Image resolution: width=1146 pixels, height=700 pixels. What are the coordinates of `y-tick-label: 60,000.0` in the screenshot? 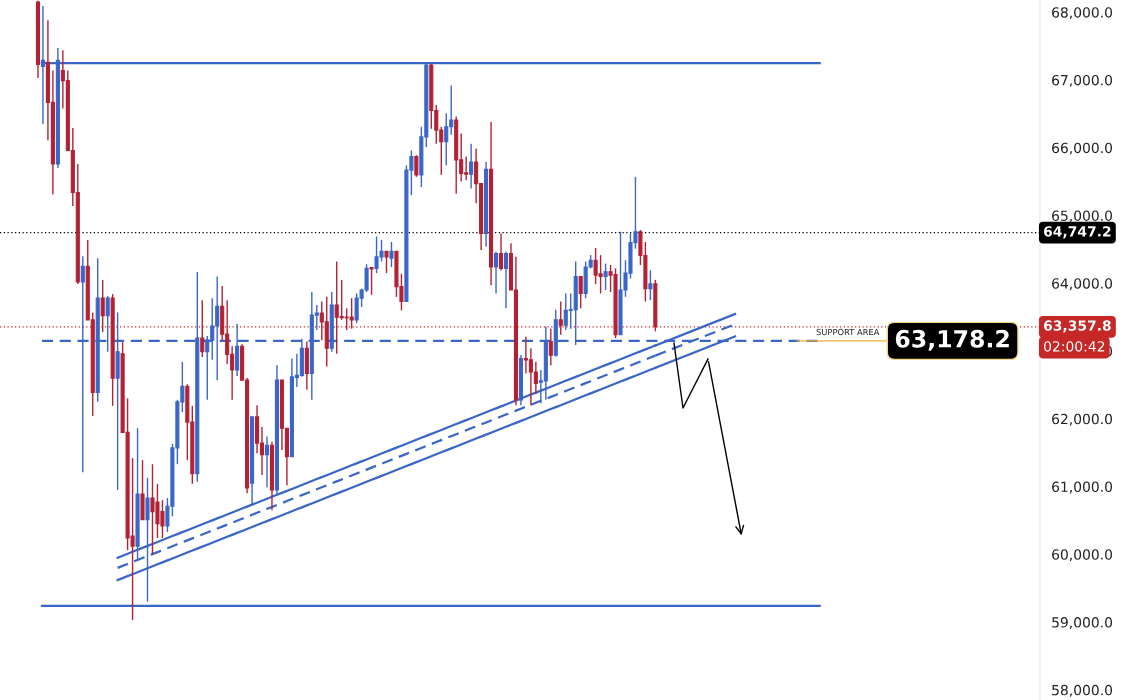 It's located at (1082, 555).